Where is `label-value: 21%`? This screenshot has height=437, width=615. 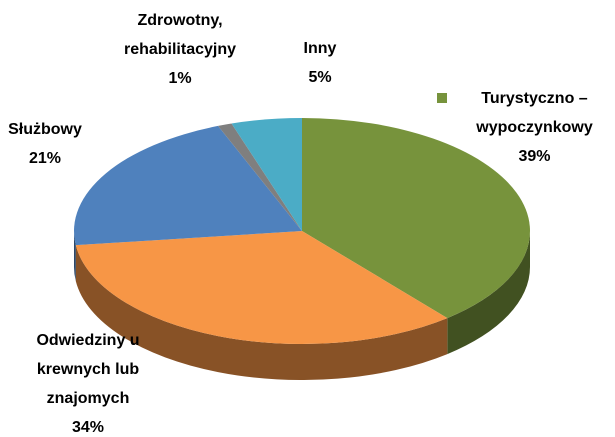
label-value: 21% is located at coordinates (45, 158).